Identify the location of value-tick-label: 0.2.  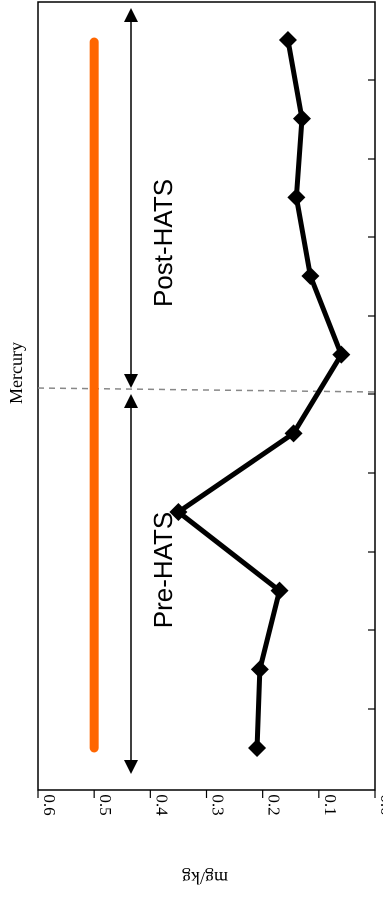
(274, 804).